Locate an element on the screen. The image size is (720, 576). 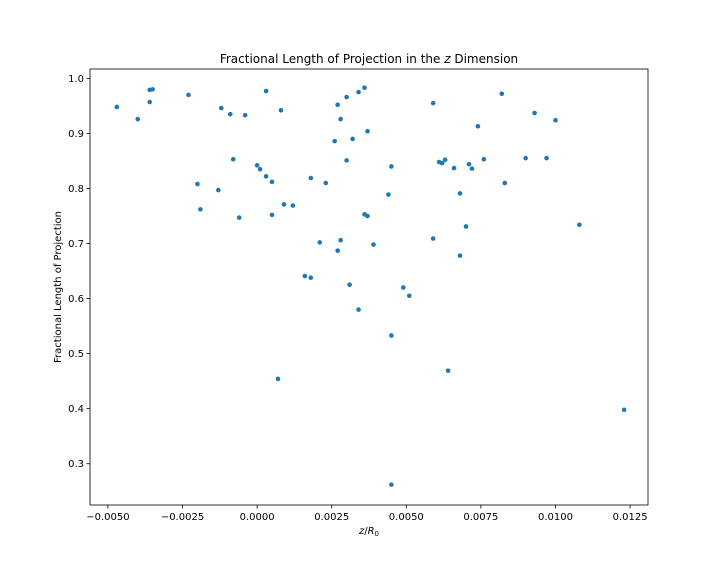
y-tick-label: 0.3 is located at coordinates (76, 464).